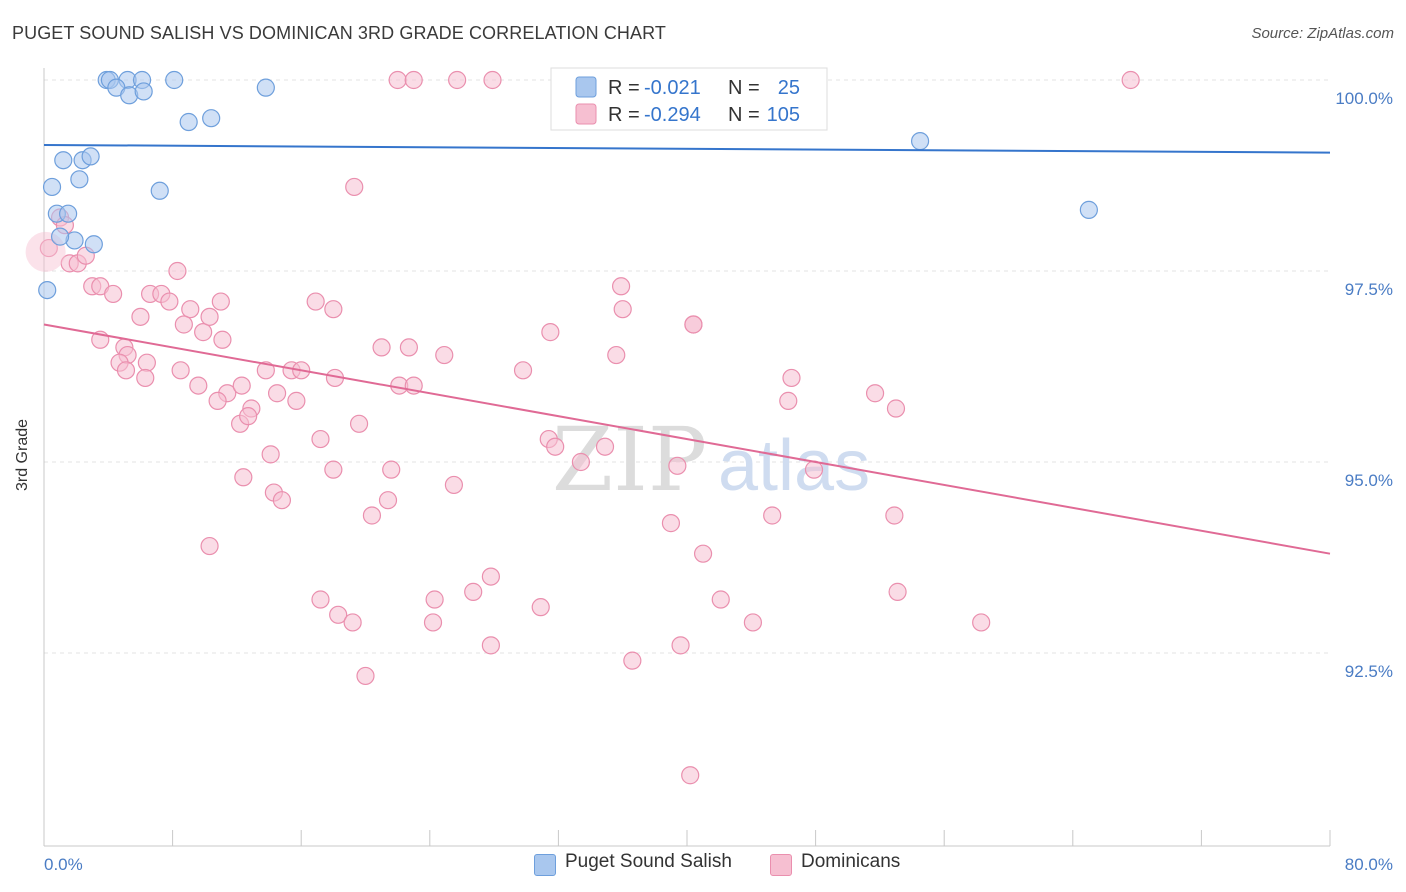 This screenshot has height=892, width=1406. I want to click on legend-n-value-2: 105, so click(783, 115).